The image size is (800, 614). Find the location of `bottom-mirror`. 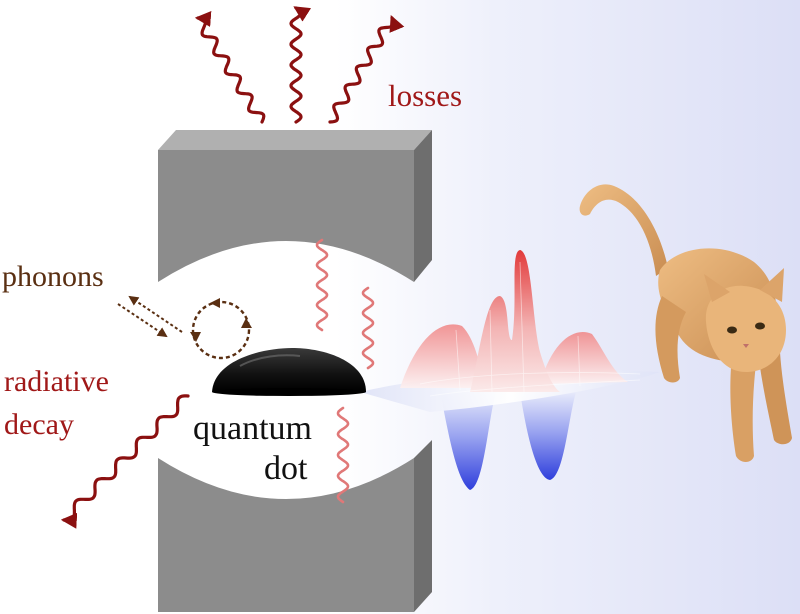

bottom-mirror is located at coordinates (295, 526).